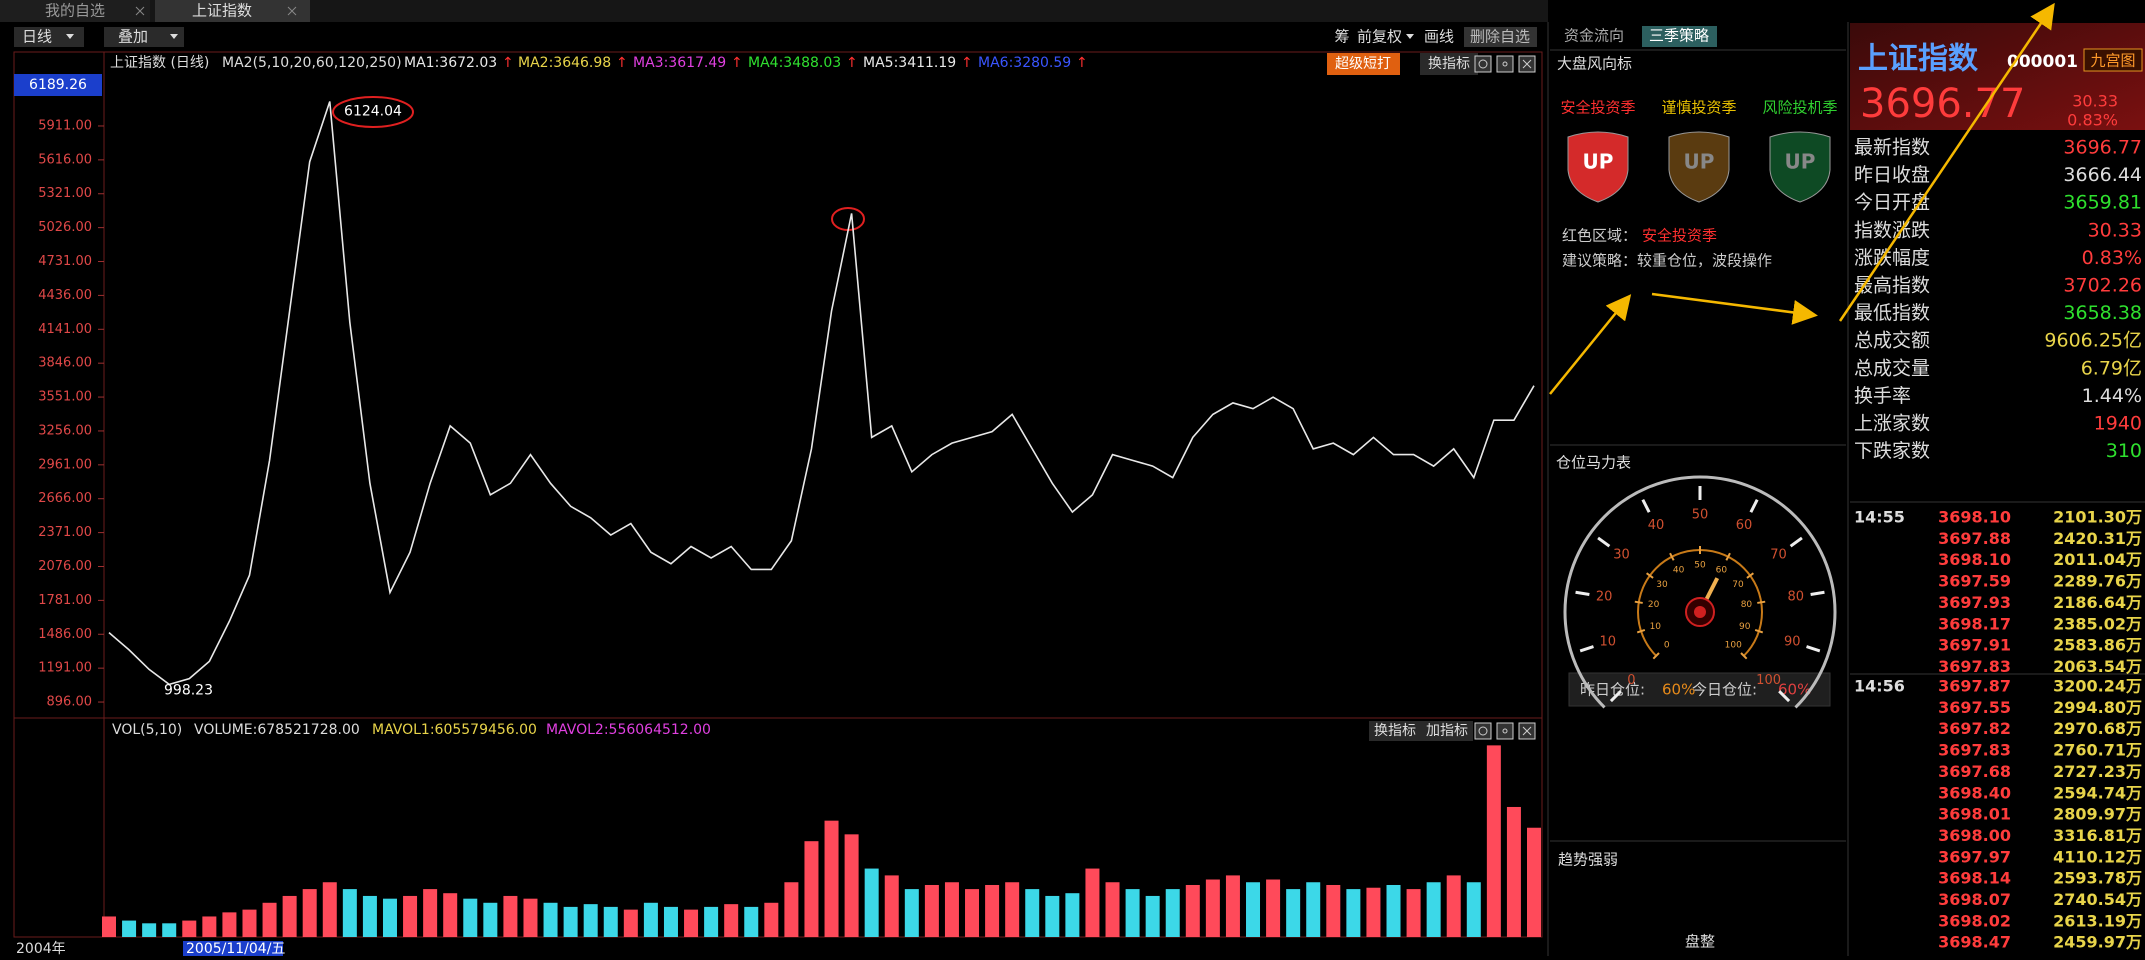 This screenshot has height=960, width=2145. I want to click on y-tick-label: 2076.00, so click(65, 566).